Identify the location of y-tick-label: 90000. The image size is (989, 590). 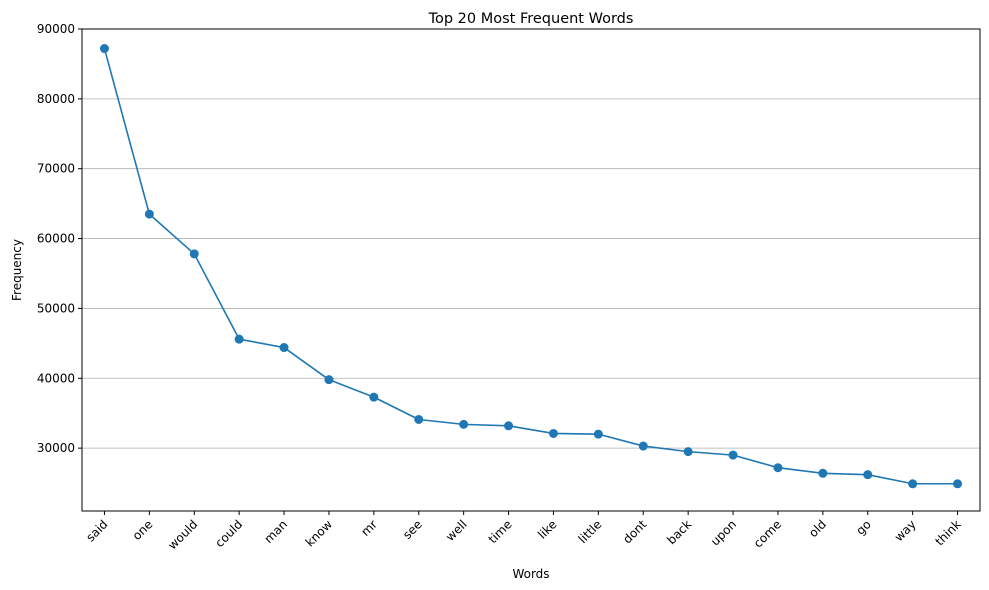
(56, 29).